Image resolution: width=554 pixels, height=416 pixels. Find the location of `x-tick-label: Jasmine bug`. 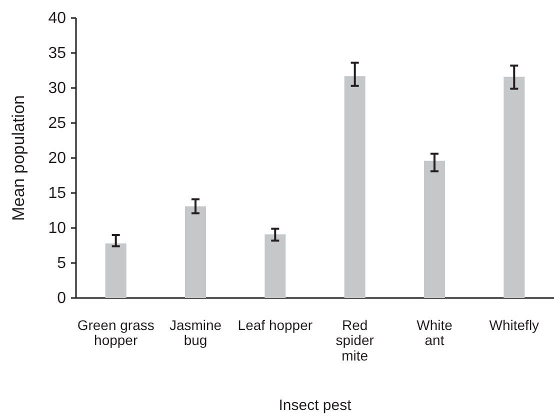

x-tick-label: Jasmine bug is located at coordinates (195, 332).